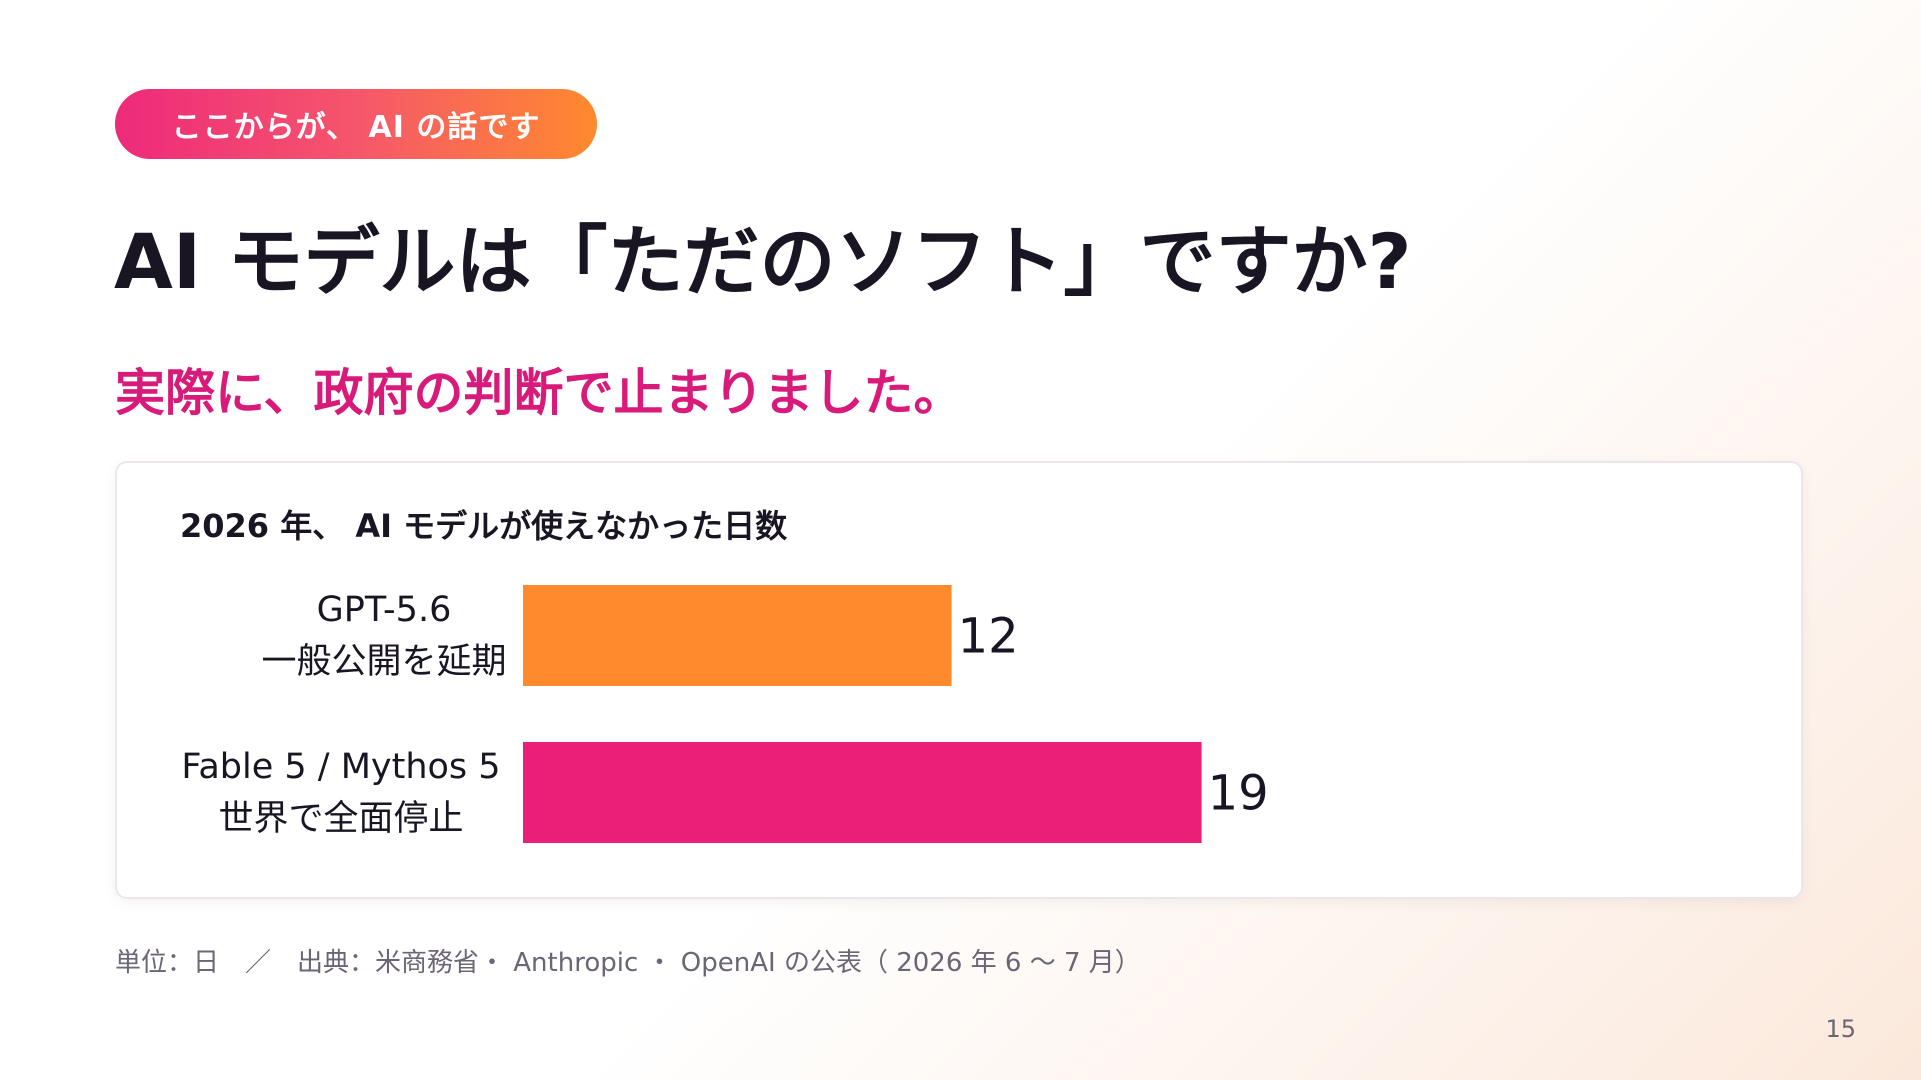 The height and width of the screenshot is (1080, 1921). What do you see at coordinates (384, 636) in the screenshot?
I see `category-label-0: GPT-5.6 一般公開を延期` at bounding box center [384, 636].